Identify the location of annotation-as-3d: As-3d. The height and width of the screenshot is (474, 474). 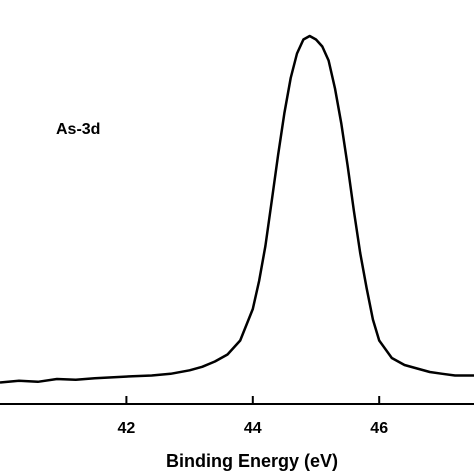
(78, 129).